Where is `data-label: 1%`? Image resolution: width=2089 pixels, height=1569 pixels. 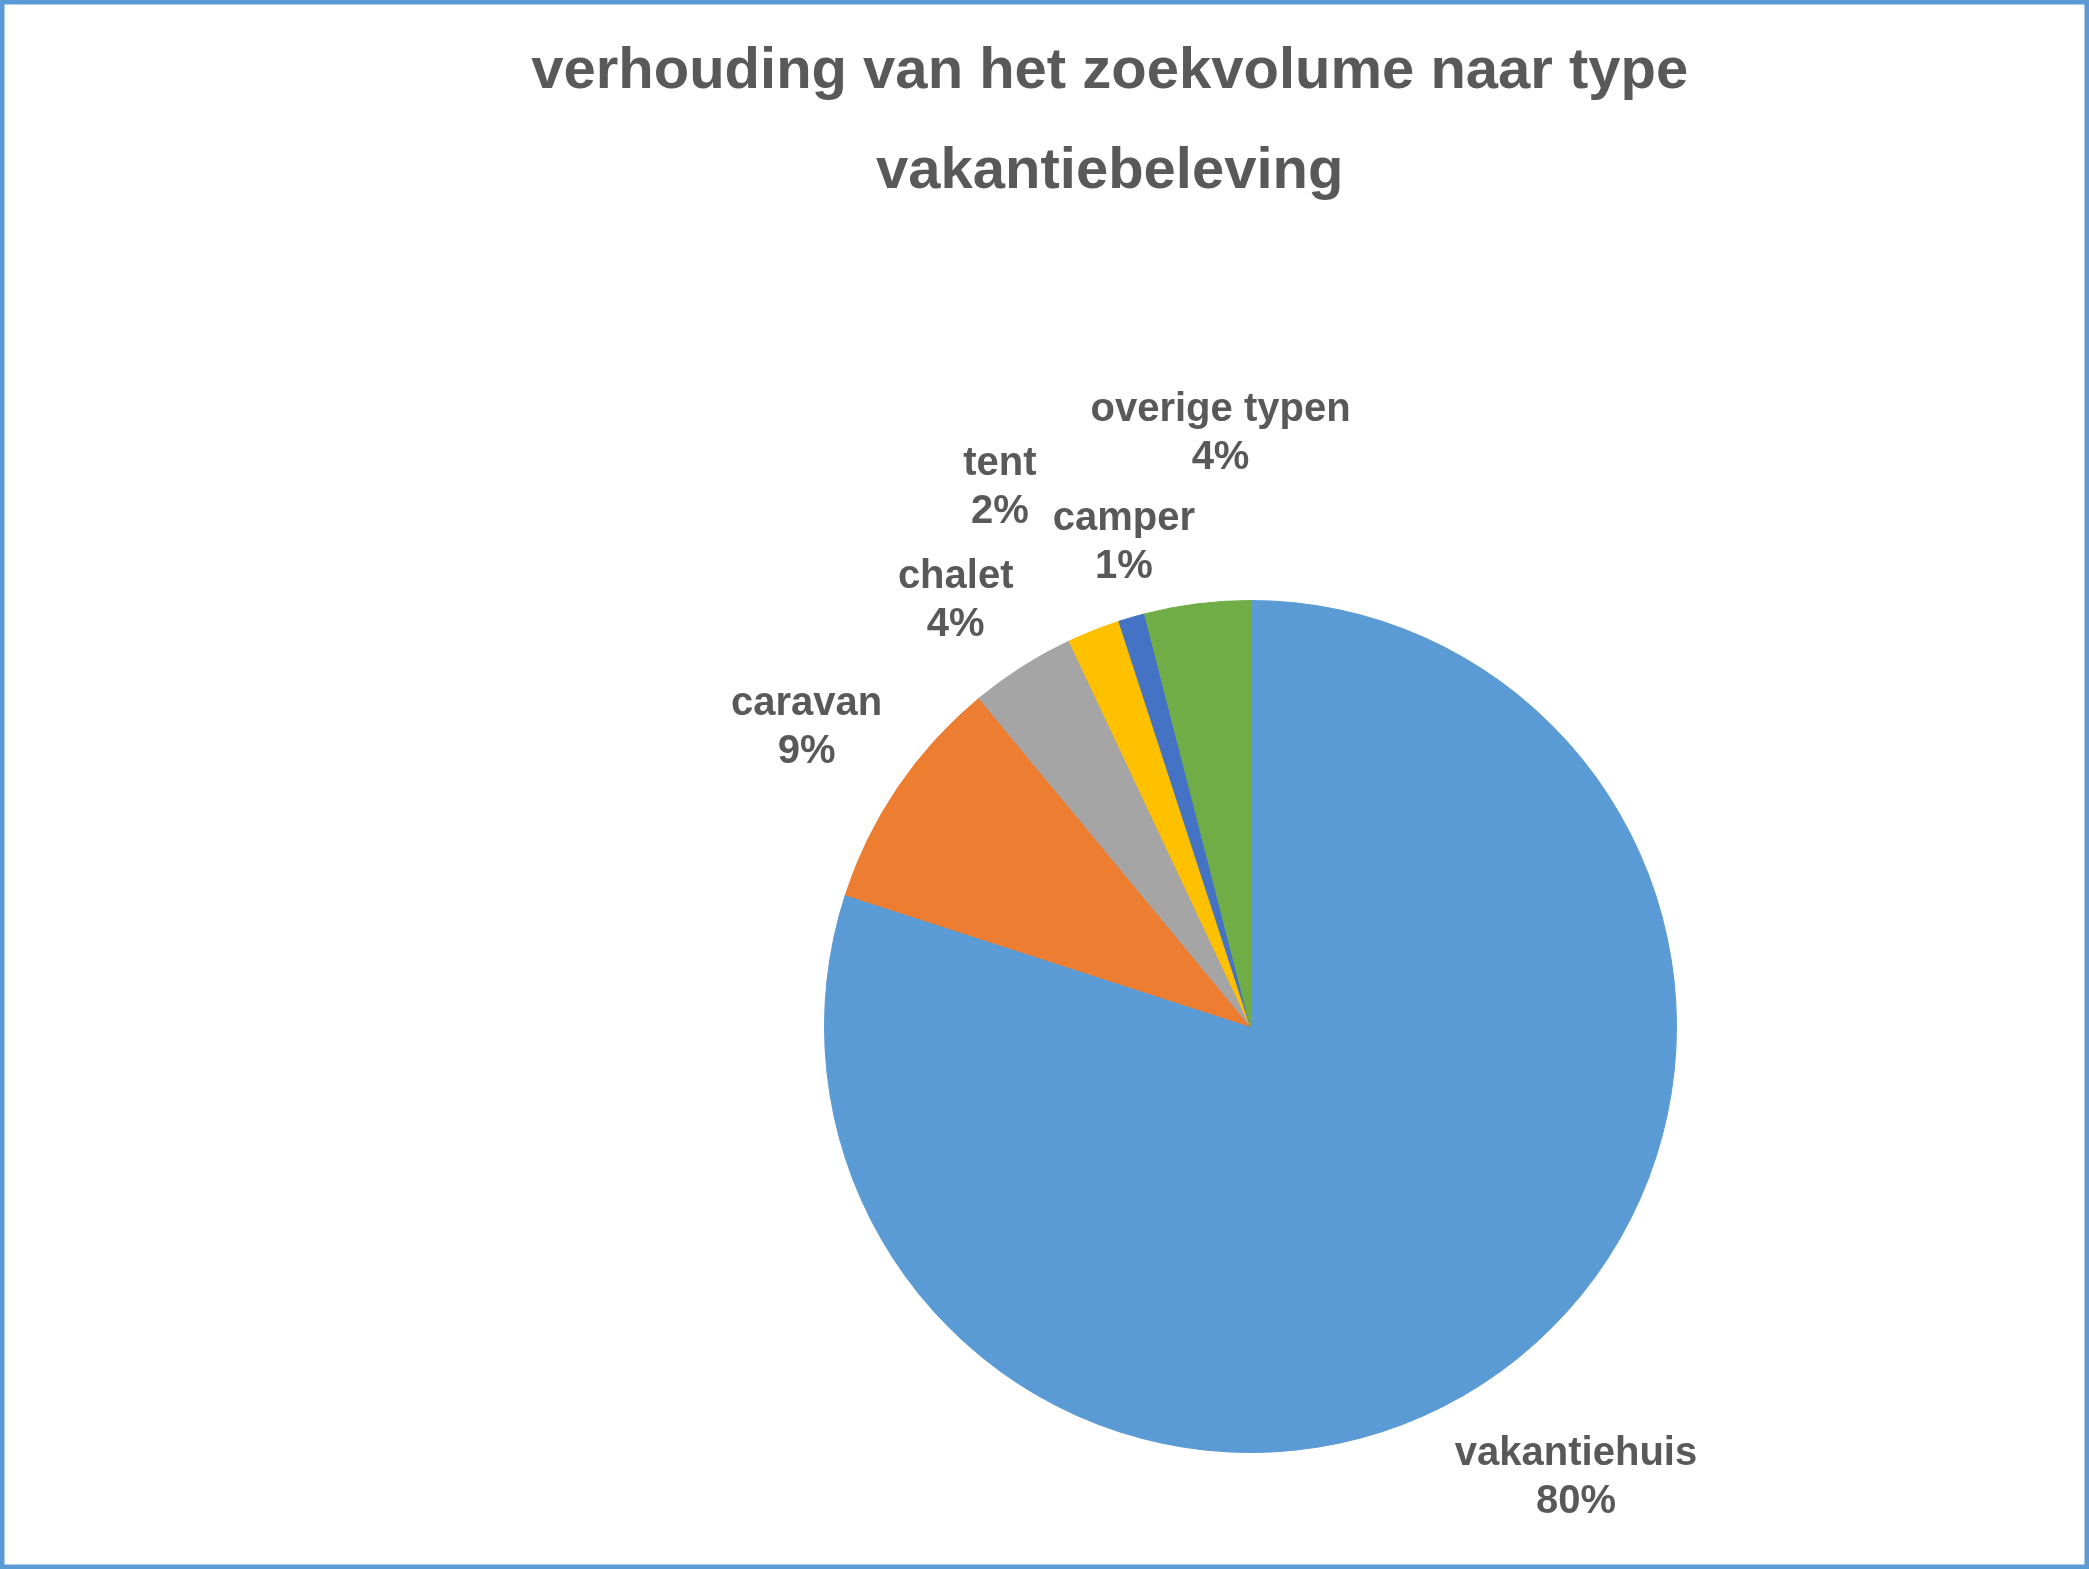
data-label: 1% is located at coordinates (1124, 564).